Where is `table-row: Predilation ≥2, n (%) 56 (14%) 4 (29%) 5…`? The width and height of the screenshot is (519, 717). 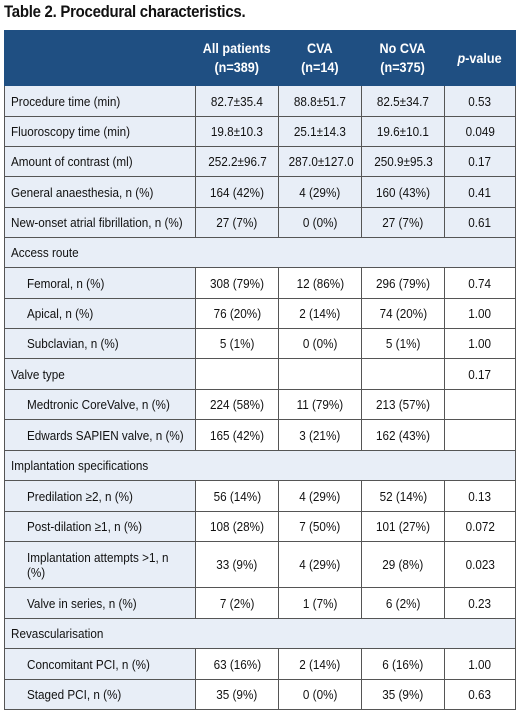 table-row: Predilation ≥2, n (%) 56 (14%) 4 (29%) 5… is located at coordinates (260, 496).